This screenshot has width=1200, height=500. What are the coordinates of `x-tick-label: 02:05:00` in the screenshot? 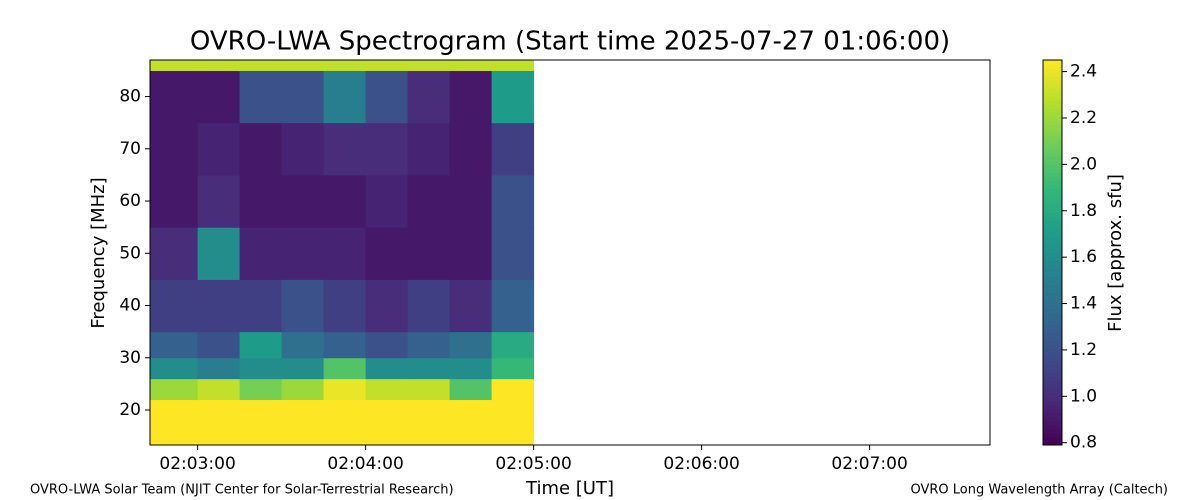 It's located at (533, 464).